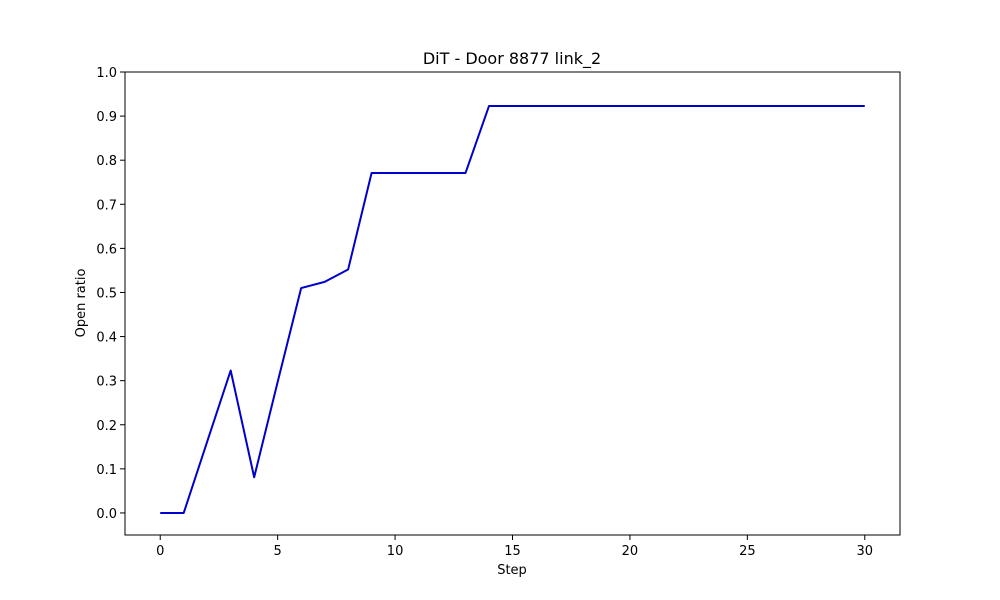  I want to click on y-tick-label: 0.2, so click(106, 426).